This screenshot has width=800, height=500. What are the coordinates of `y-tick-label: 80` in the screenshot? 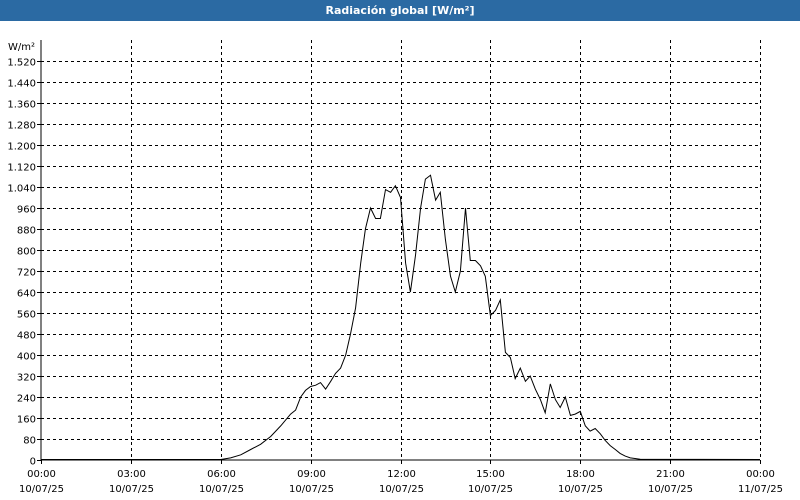 It's located at (29, 441).